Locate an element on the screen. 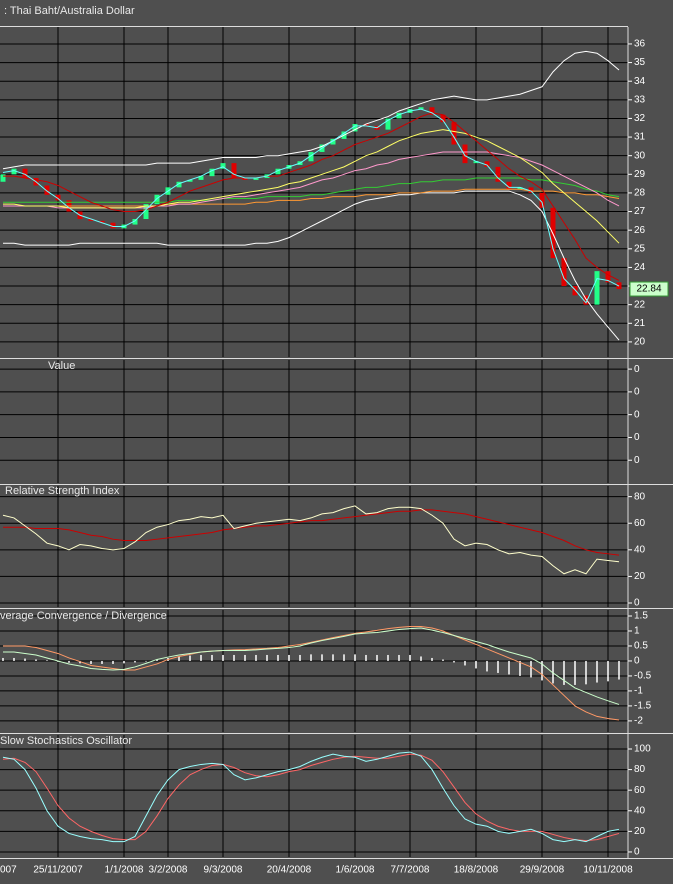  y-tick-label: -1 is located at coordinates (638, 691).